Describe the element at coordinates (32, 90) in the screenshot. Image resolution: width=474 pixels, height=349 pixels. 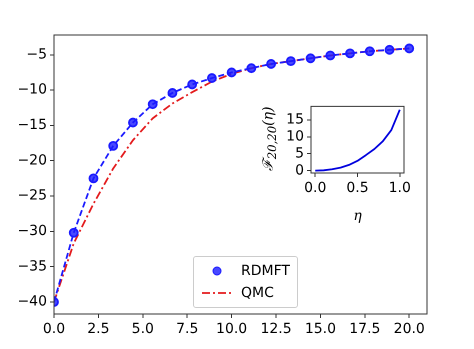
I see `y-tick-label: −10` at that location.